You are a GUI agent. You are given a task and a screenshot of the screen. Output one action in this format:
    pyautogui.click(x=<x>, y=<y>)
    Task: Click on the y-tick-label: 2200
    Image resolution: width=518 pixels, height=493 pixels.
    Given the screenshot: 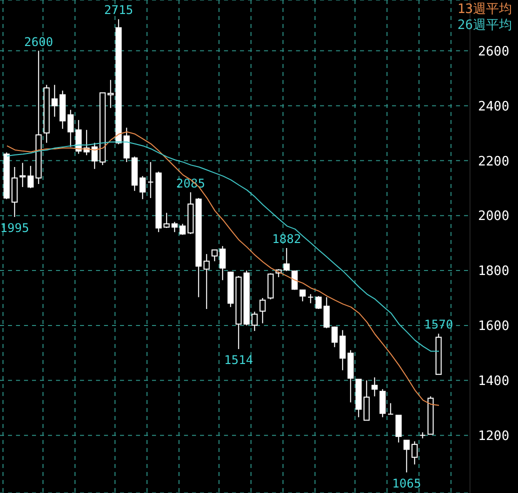 What is the action you would take?
    pyautogui.click(x=494, y=162)
    